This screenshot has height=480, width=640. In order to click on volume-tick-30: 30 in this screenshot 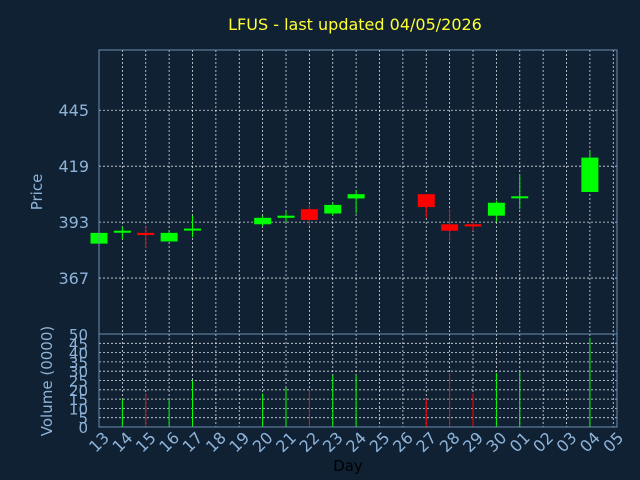, I will do `click(78, 372)`.